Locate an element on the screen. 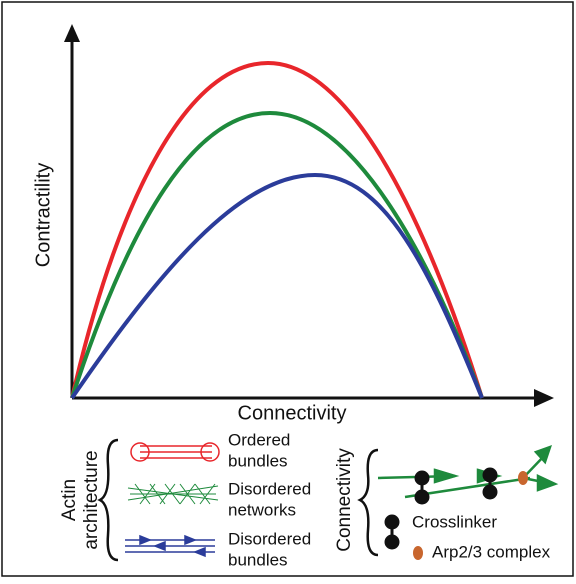 This screenshot has height=584, width=576. legend-label: Crosslinker is located at coordinates (454, 521).